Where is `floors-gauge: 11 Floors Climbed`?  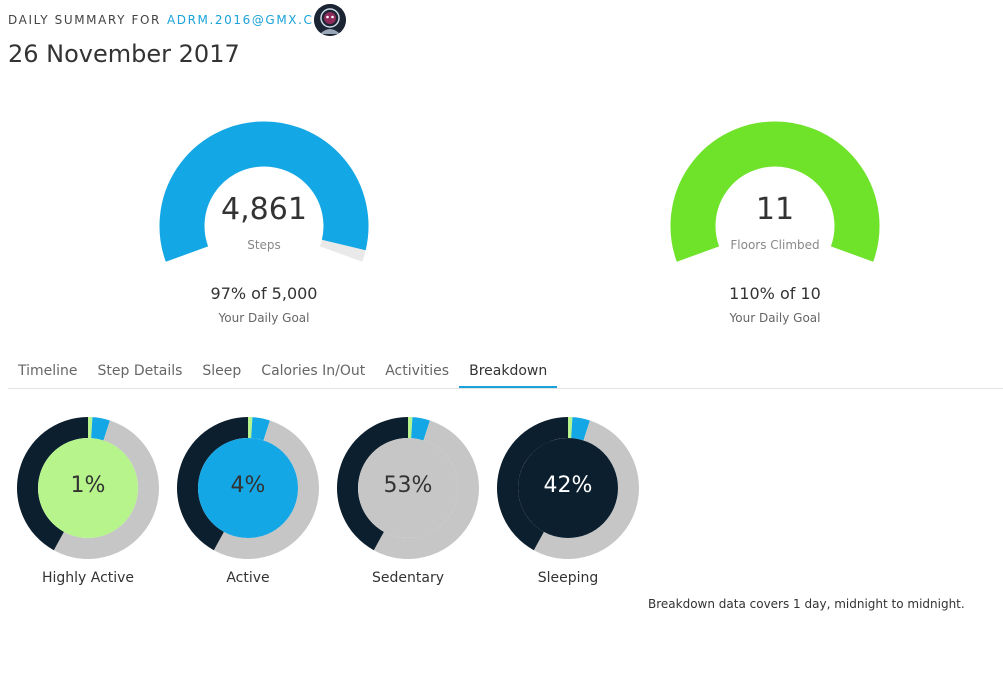 floors-gauge: 11 Floors Climbed is located at coordinates (775, 189).